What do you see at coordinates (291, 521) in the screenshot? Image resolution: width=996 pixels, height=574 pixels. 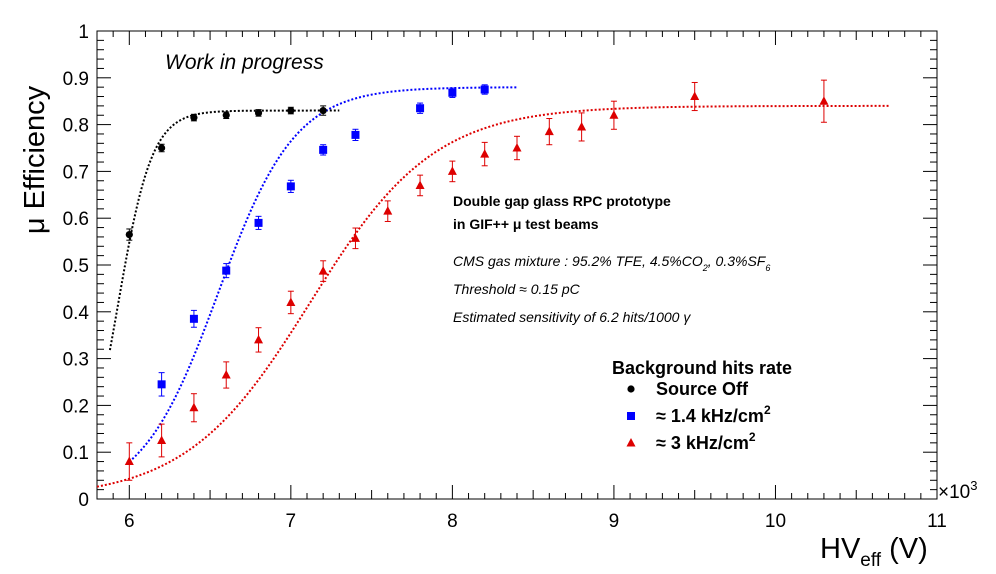 I see `x-tick-label: 7` at bounding box center [291, 521].